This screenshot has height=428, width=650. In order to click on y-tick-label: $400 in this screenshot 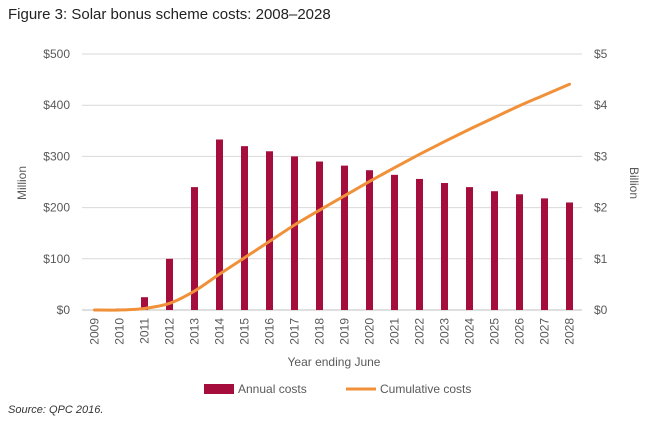, I will do `click(56, 105)`.